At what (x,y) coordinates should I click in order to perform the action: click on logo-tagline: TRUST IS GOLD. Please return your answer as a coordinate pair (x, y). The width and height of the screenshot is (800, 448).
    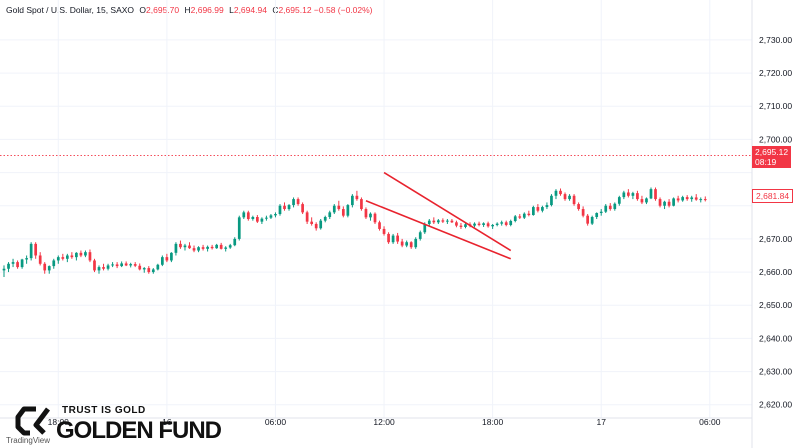
    Looking at the image, I should click on (104, 410).